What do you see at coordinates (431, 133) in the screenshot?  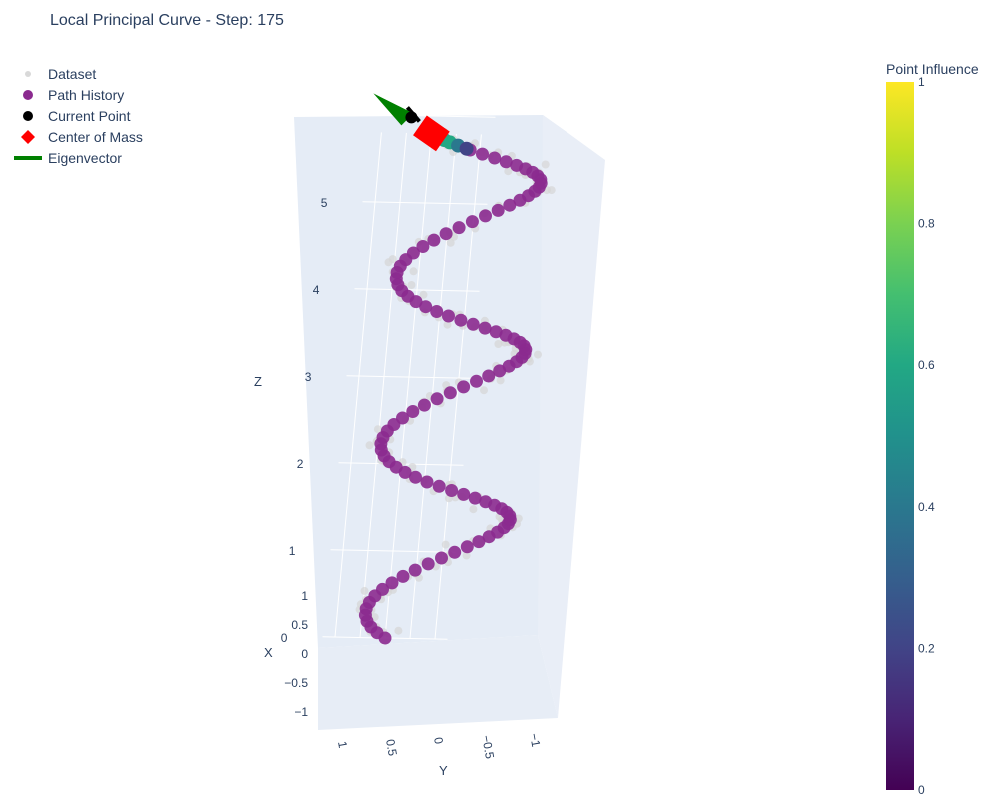 I see `center-of-mass-marker` at bounding box center [431, 133].